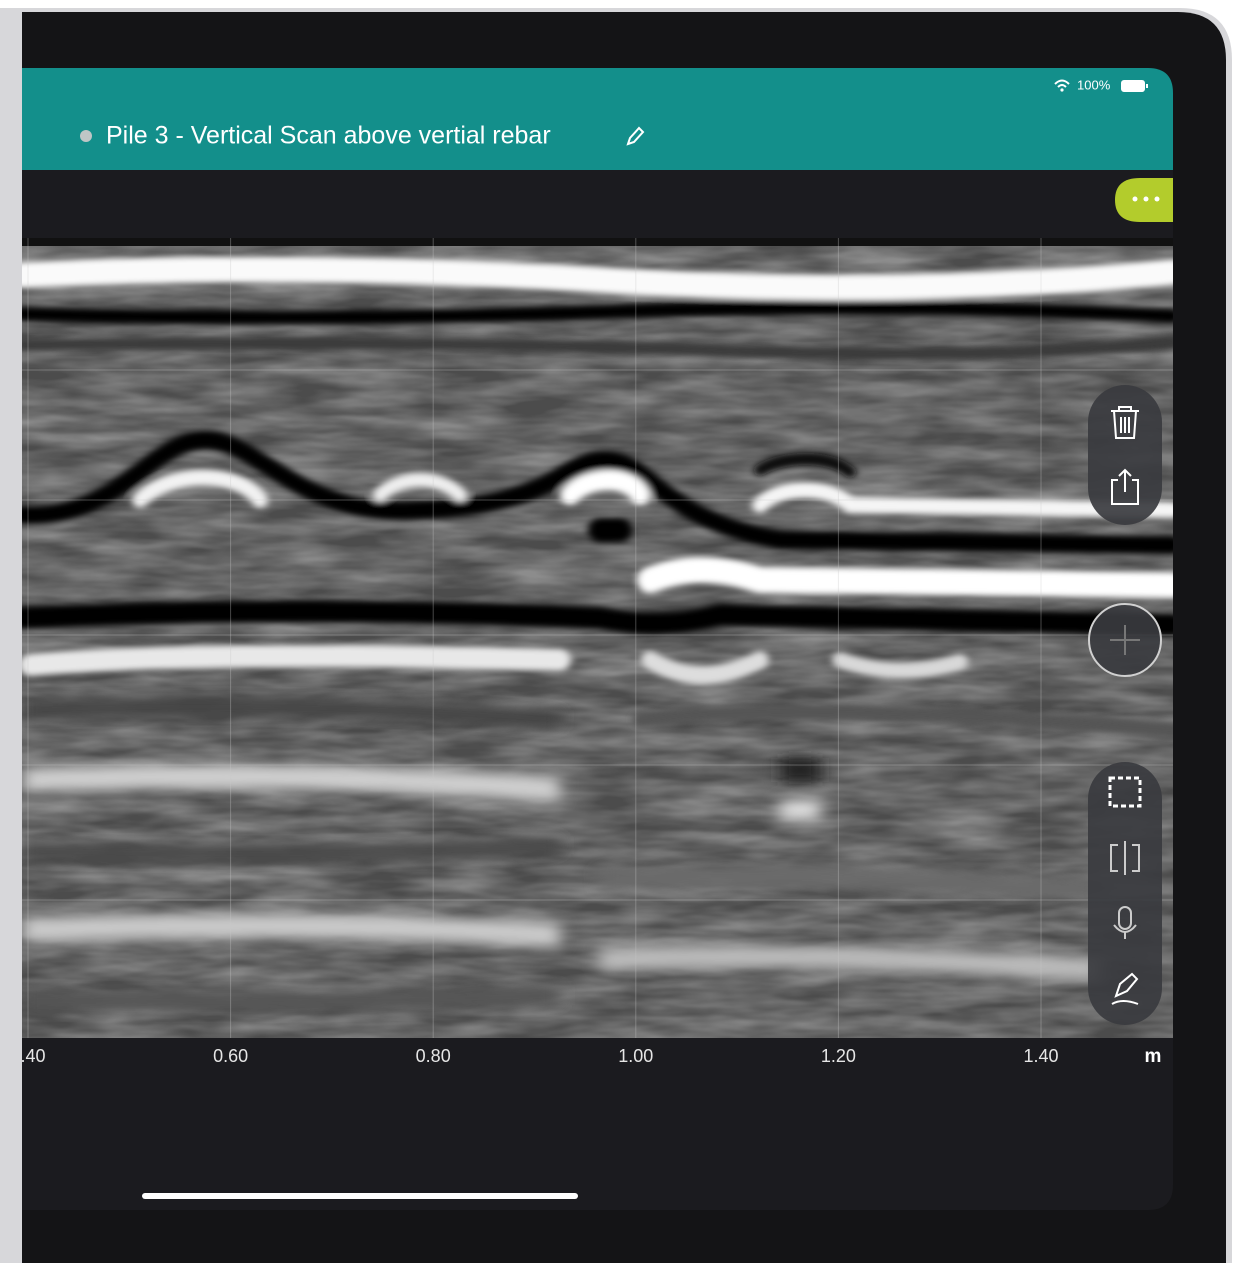 Image resolution: width=1234 pixels, height=1263 pixels. Describe the element at coordinates (1094, 84) in the screenshot. I see `battery-text: 100%` at that location.